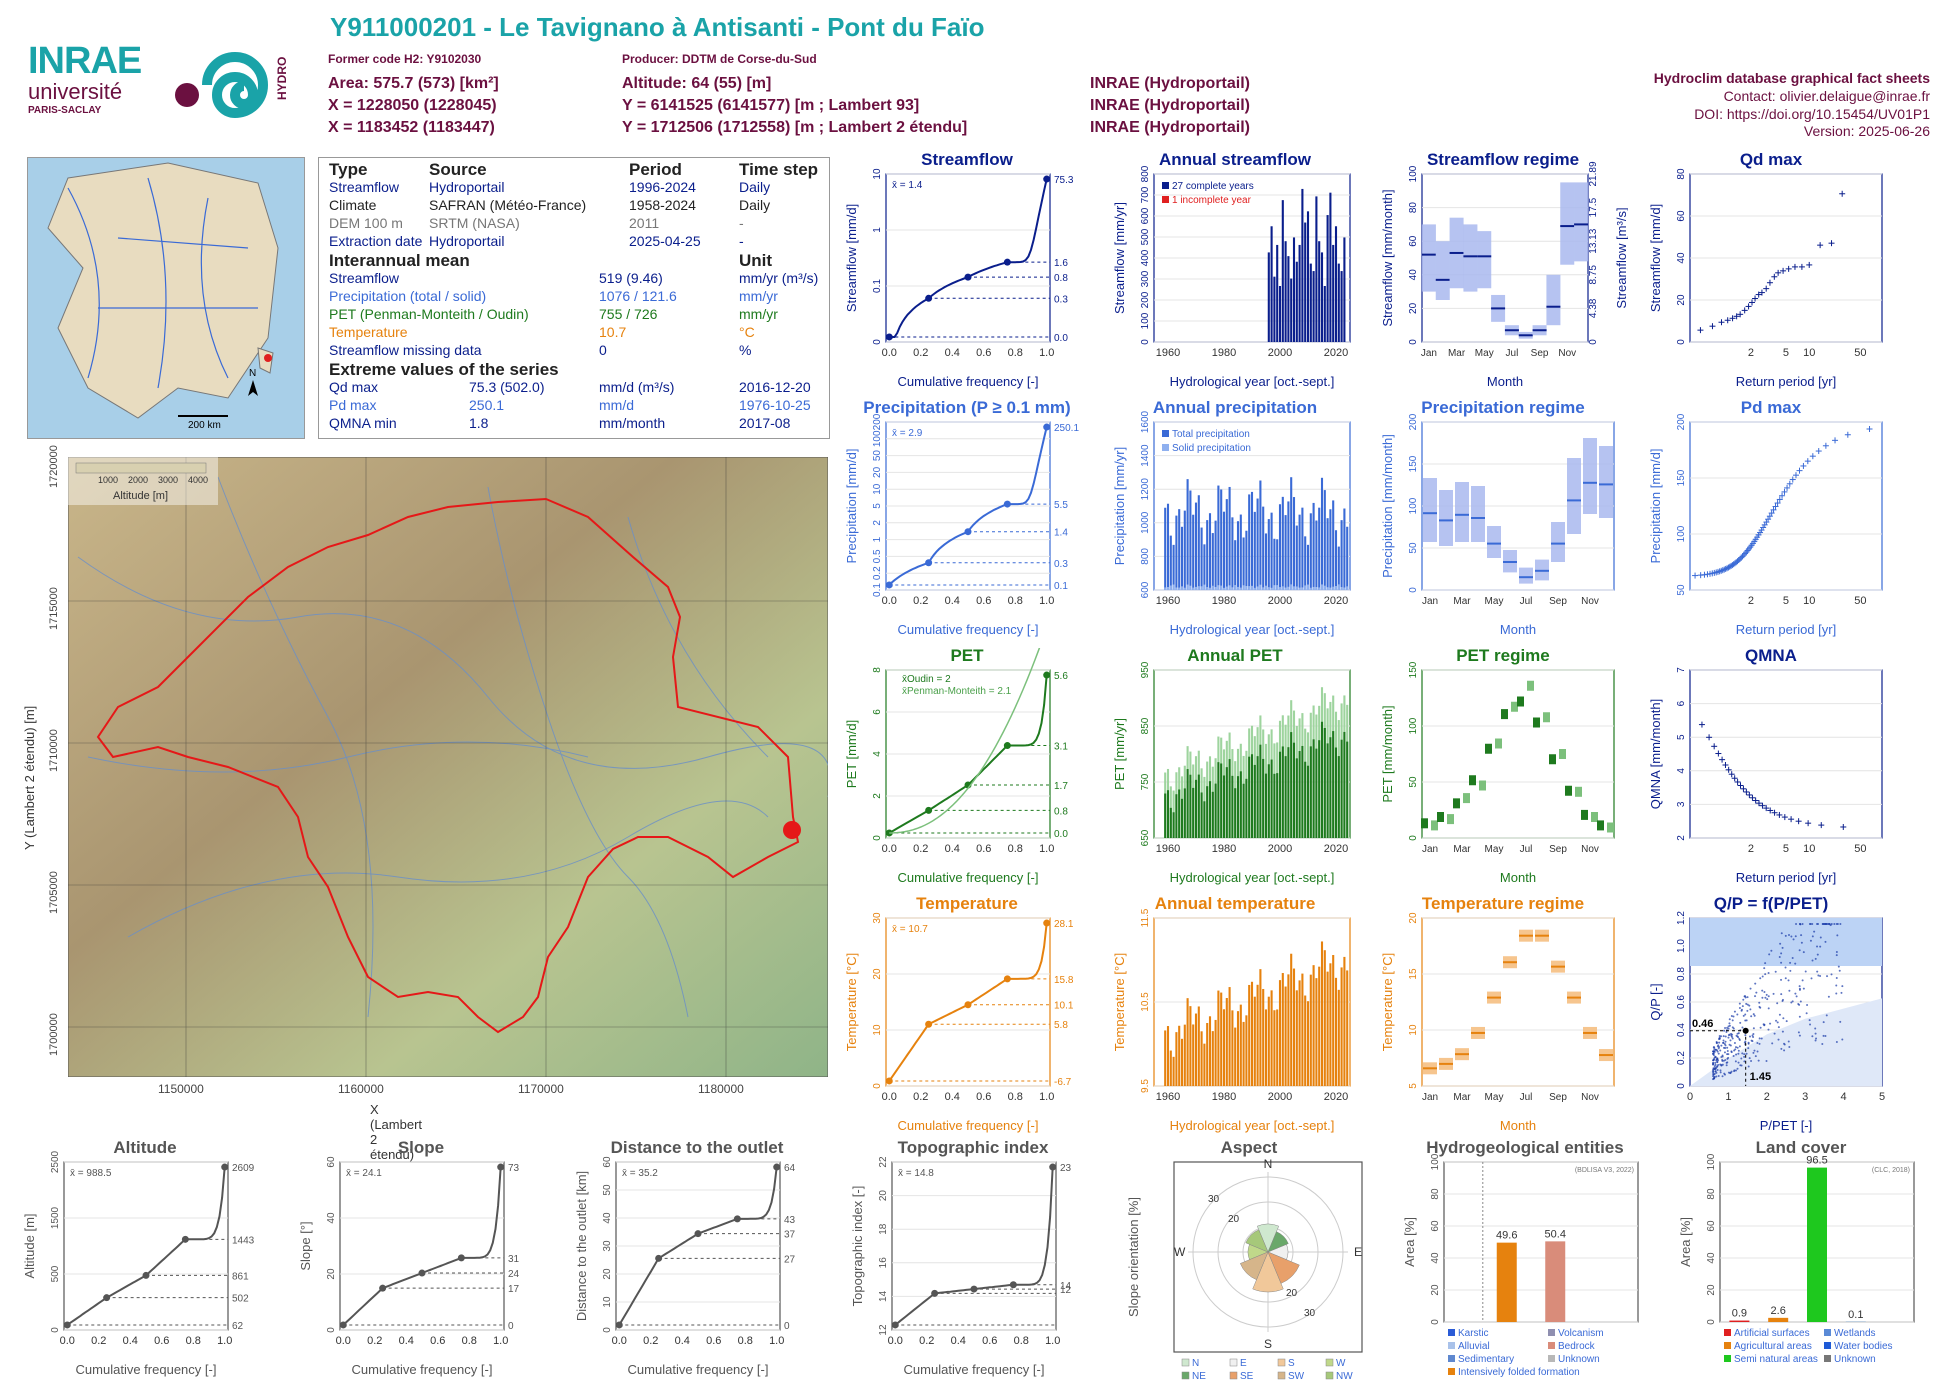 The width and height of the screenshot is (1960, 1386). Describe the element at coordinates (1413, 173) in the screenshot. I see `tick-label: 100` at that location.